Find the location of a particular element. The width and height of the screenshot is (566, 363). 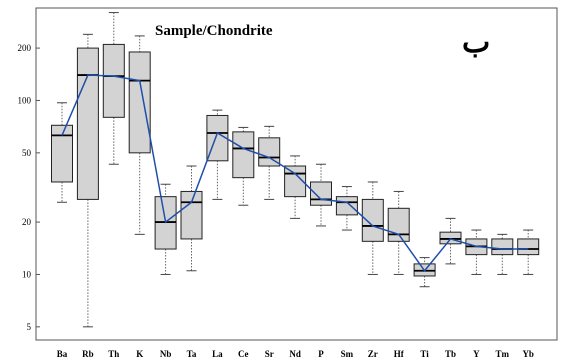

x-label-Th: Th is located at coordinates (113, 354).